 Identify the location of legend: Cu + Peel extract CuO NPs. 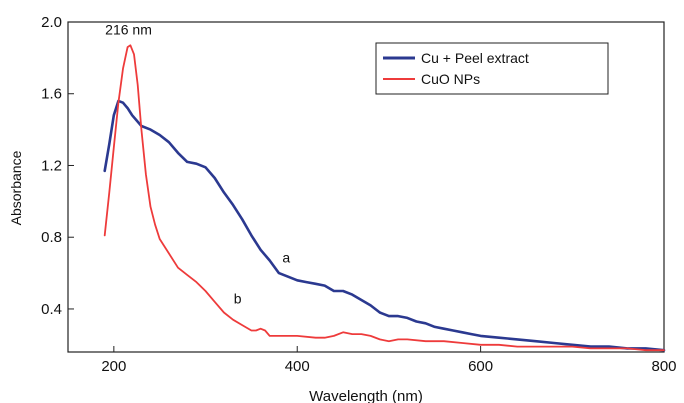
(492, 68).